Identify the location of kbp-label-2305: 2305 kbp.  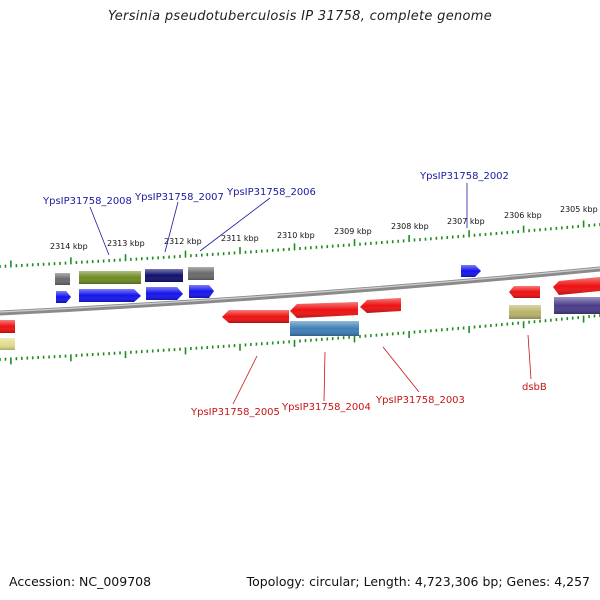
(579, 209).